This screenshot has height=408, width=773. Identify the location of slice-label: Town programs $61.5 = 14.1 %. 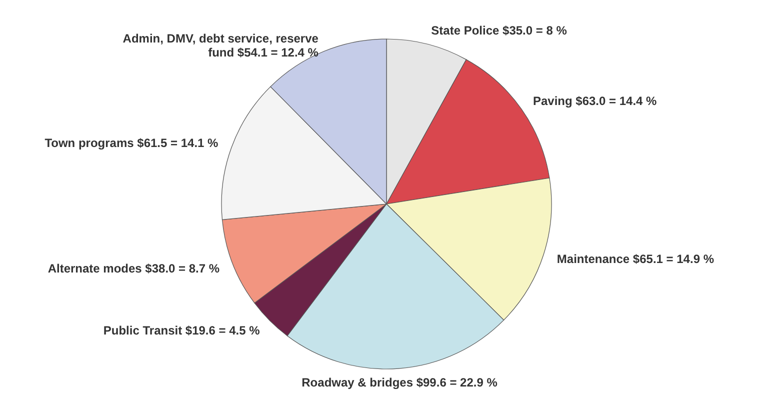
(131, 143).